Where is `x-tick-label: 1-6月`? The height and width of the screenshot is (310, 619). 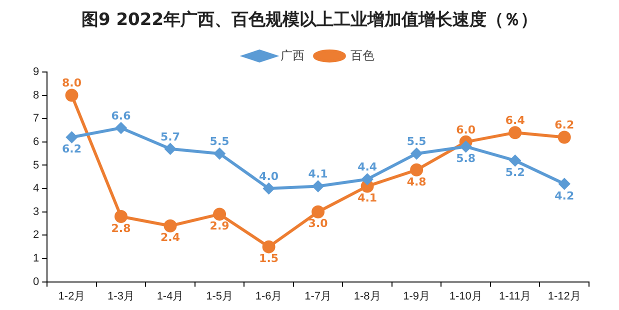
x-tick-label: 1-6月 is located at coordinates (268, 296).